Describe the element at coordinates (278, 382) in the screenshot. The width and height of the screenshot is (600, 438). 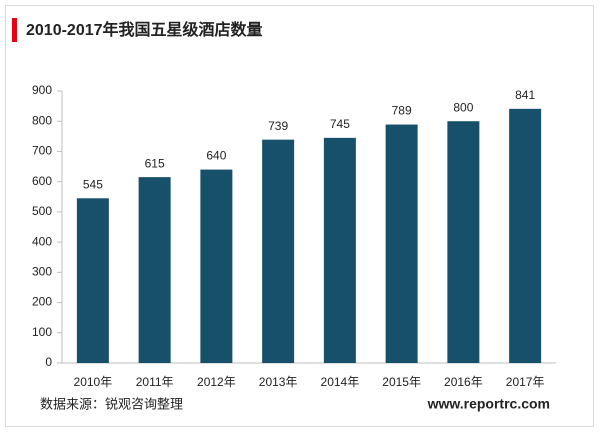
I see `x-tick-label: 2013年` at that location.